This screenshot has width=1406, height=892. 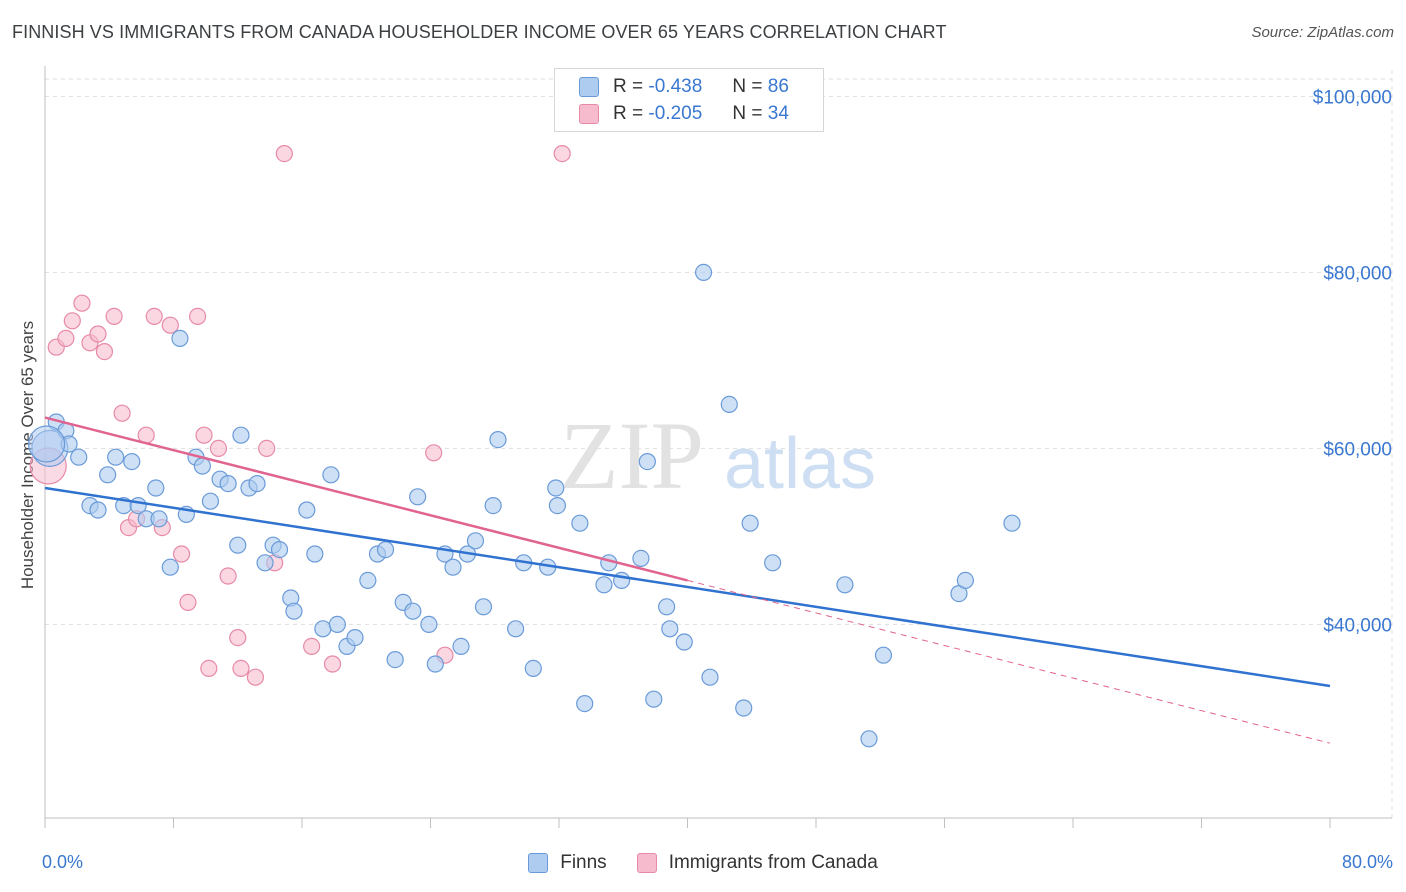 What do you see at coordinates (747, 113) in the screenshot?
I see `n-label: N =` at bounding box center [747, 113].